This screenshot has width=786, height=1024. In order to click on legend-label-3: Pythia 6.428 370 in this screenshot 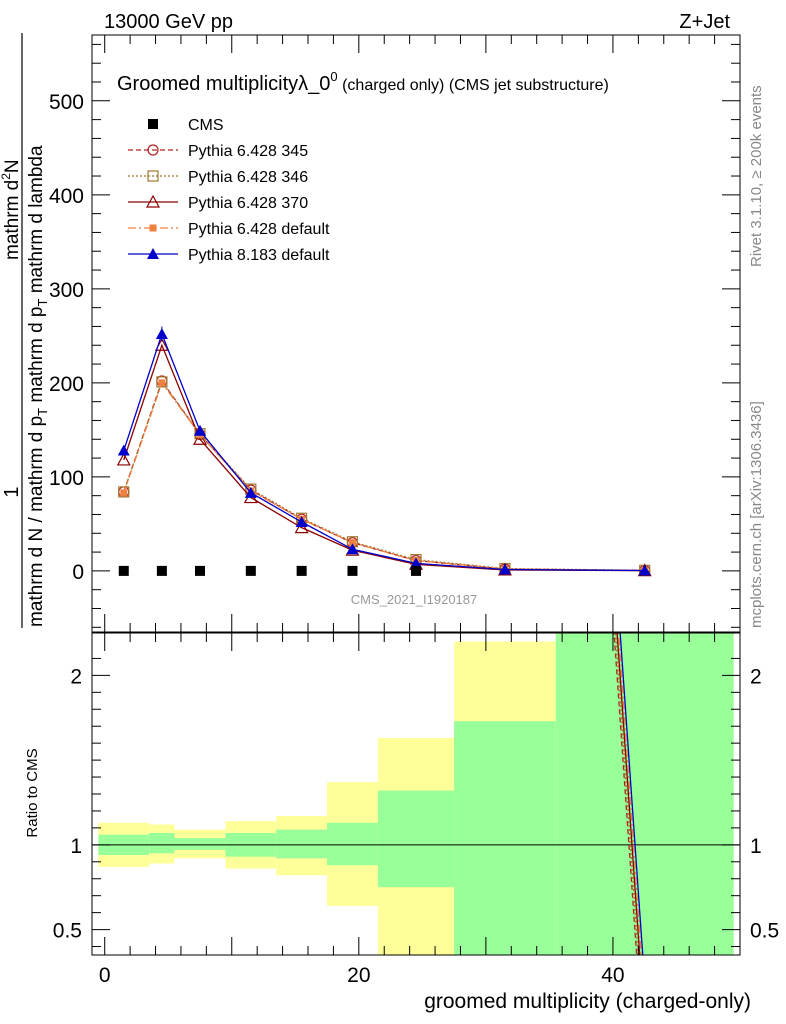, I will do `click(248, 203)`.